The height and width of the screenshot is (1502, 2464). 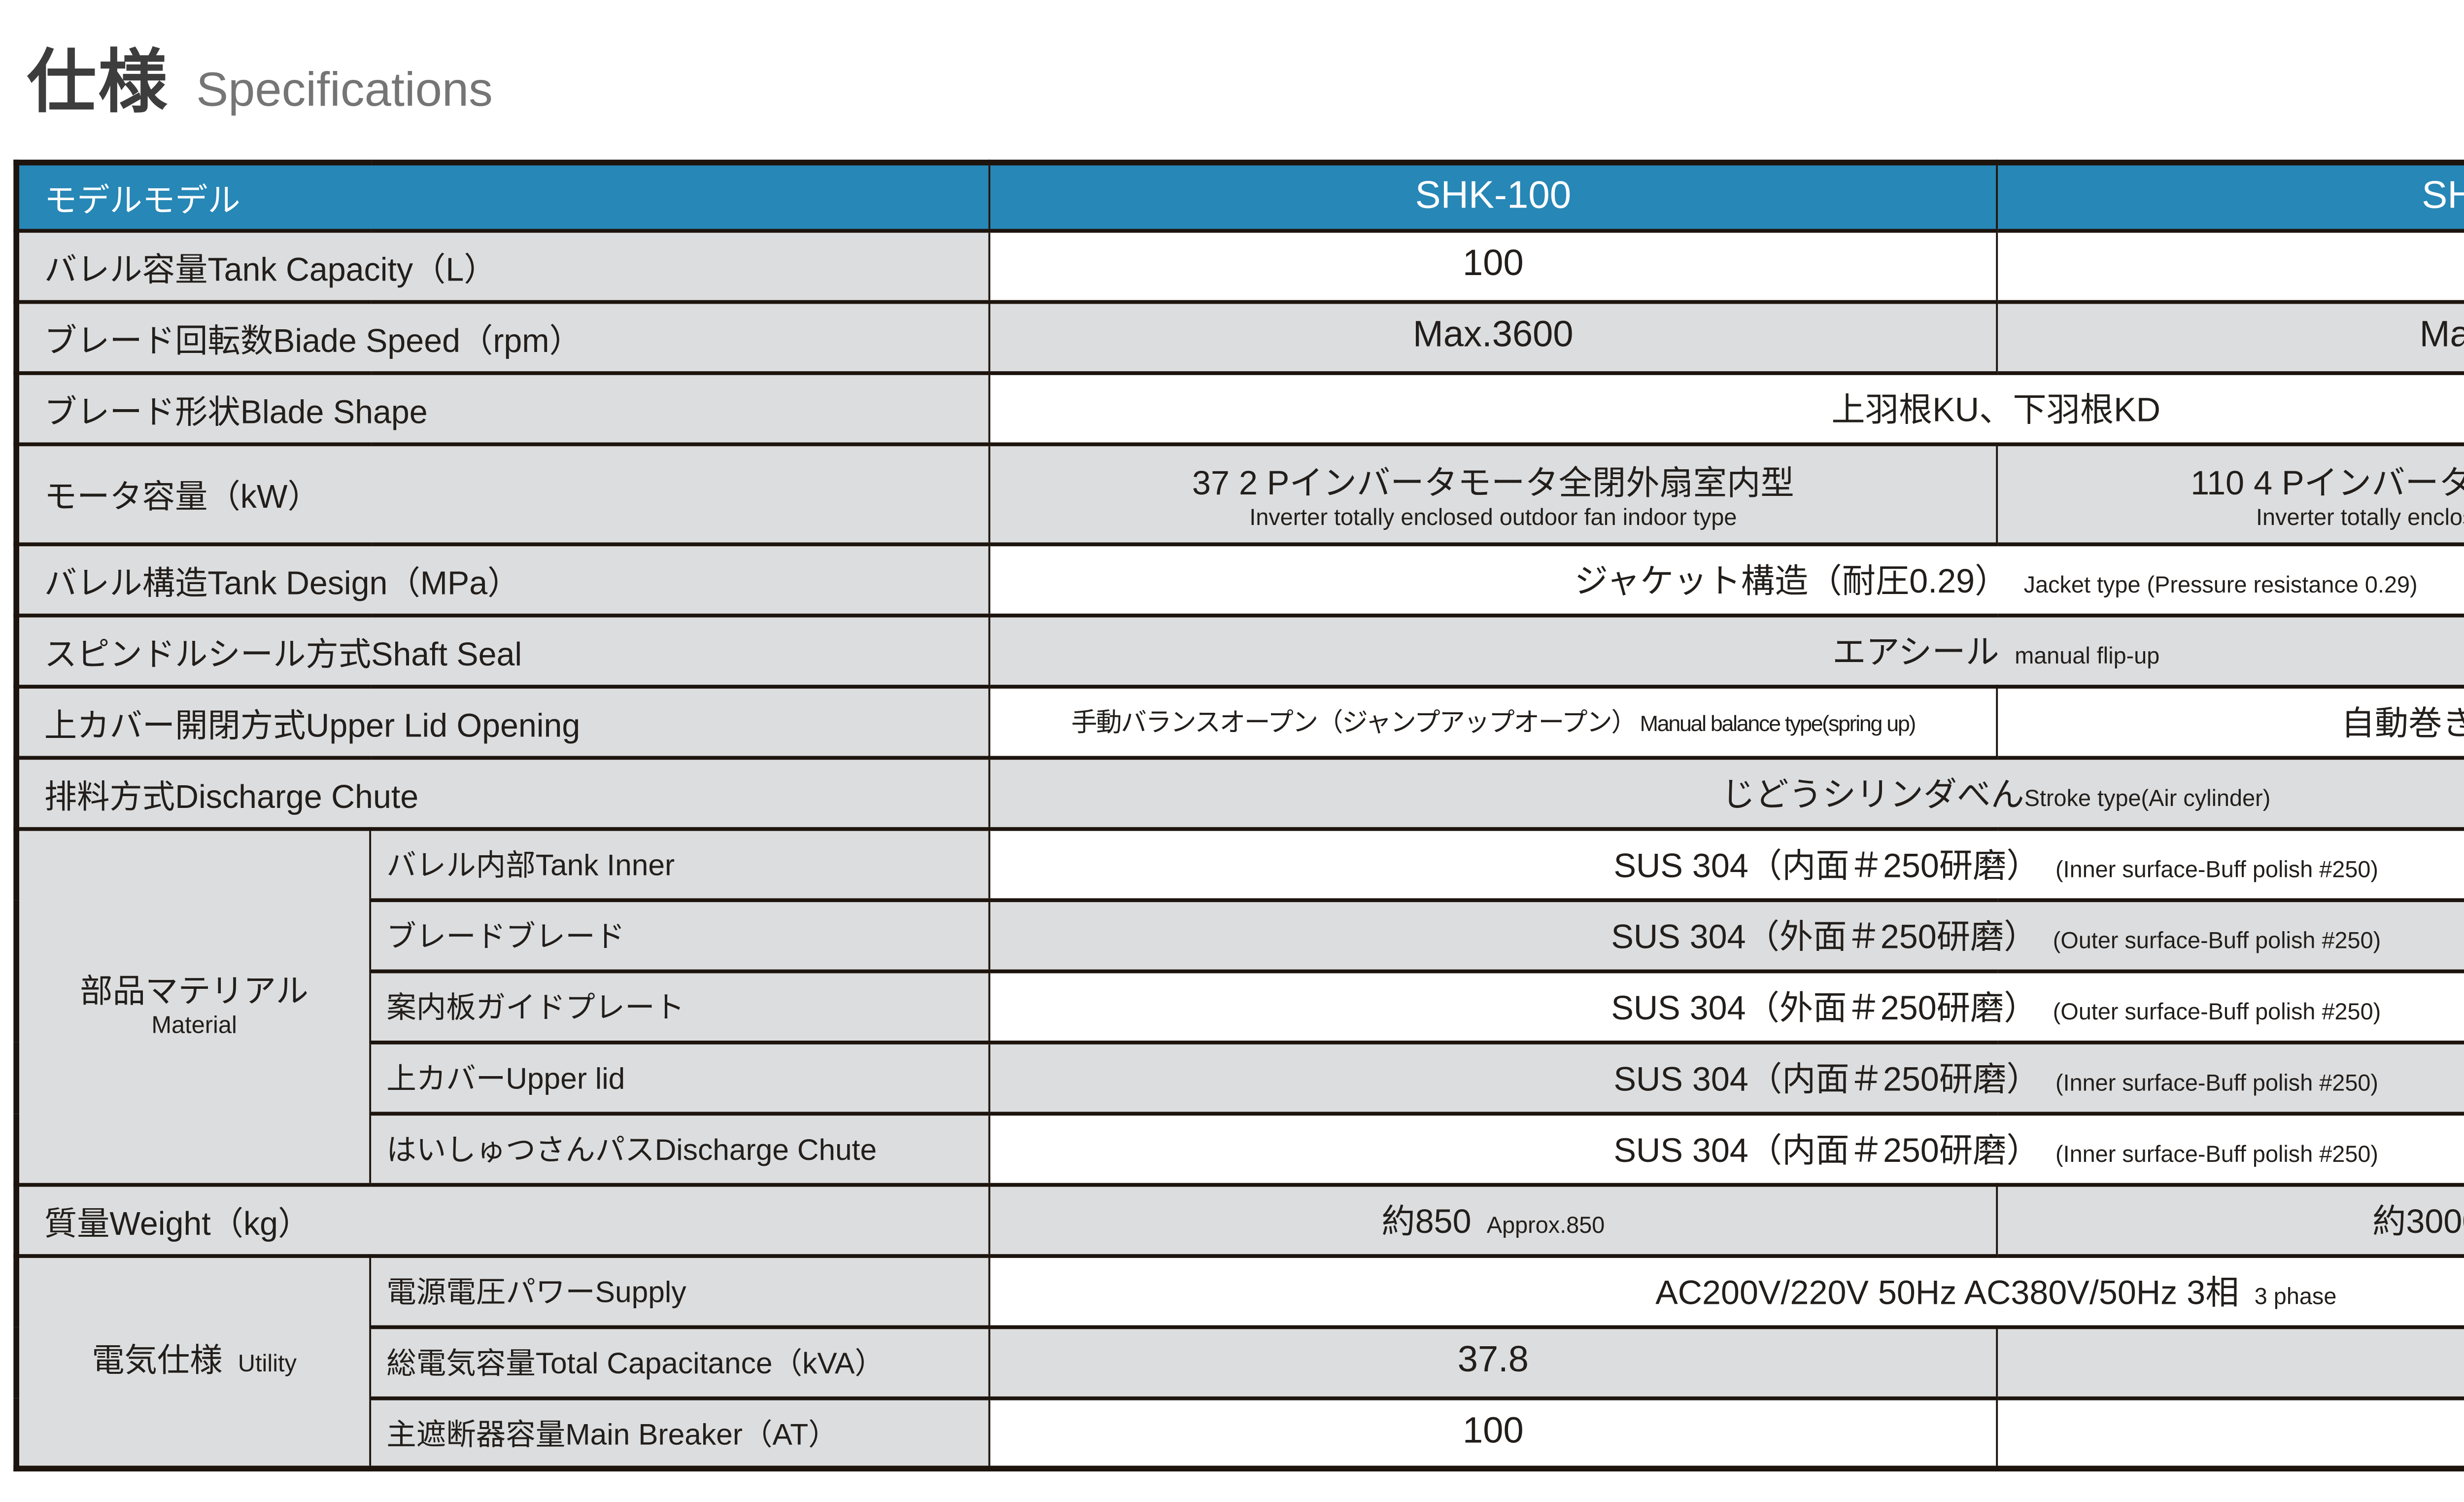 I want to click on value-japanese: 約3000, so click(x=2418, y=1220).